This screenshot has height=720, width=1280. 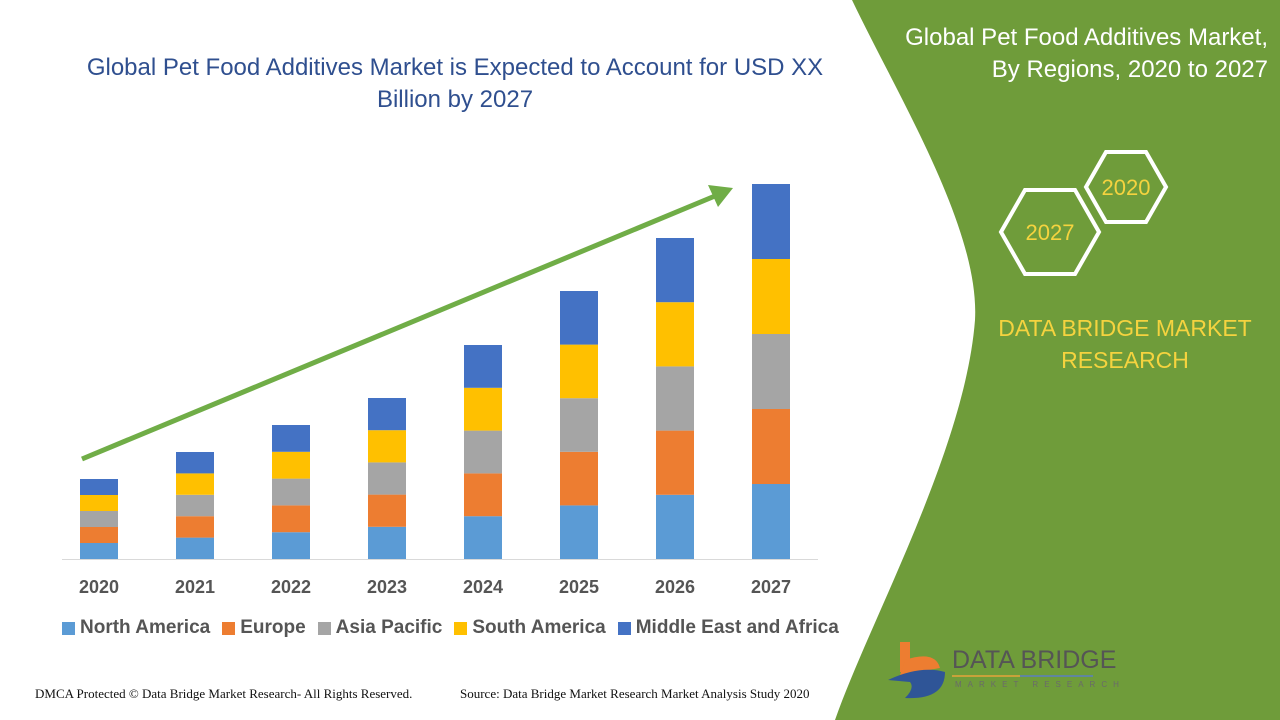 I want to click on legend-item: Middle East and Africa, so click(x=728, y=628).